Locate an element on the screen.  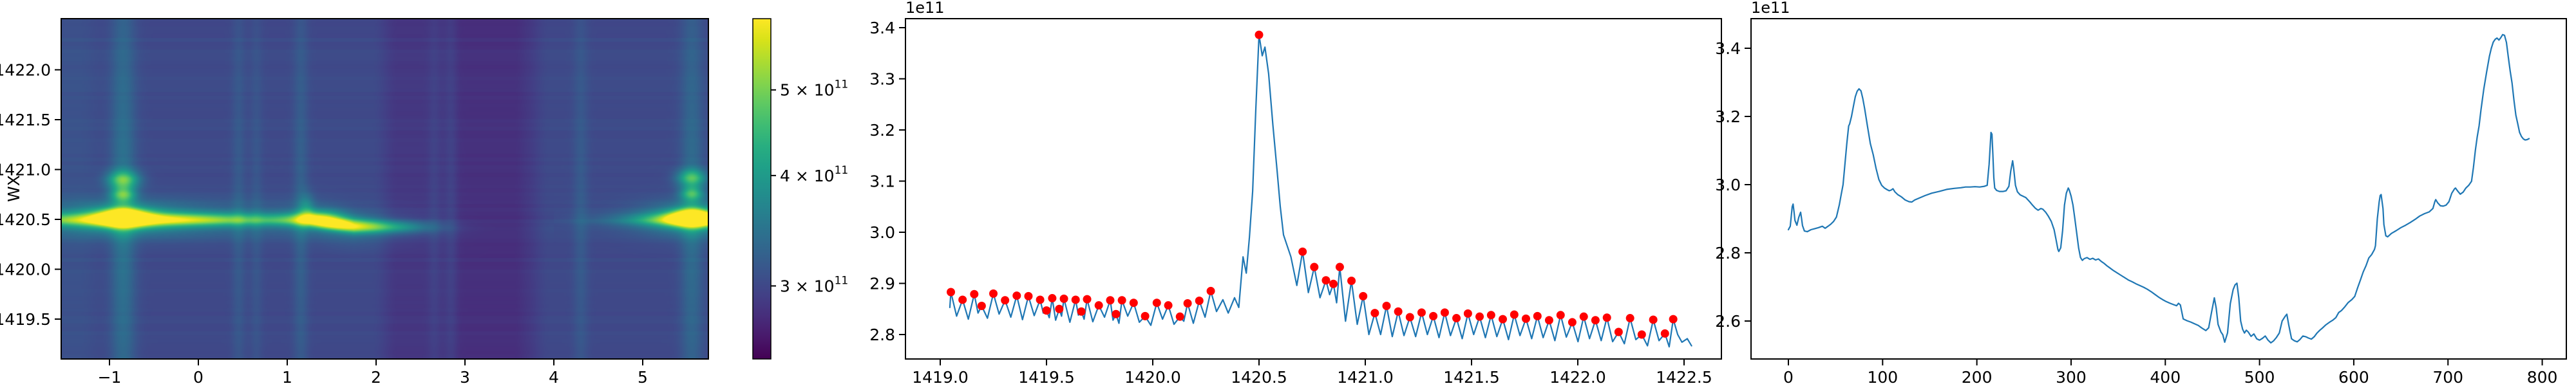
middle-ytick-label: 3.3 is located at coordinates (882, 79).